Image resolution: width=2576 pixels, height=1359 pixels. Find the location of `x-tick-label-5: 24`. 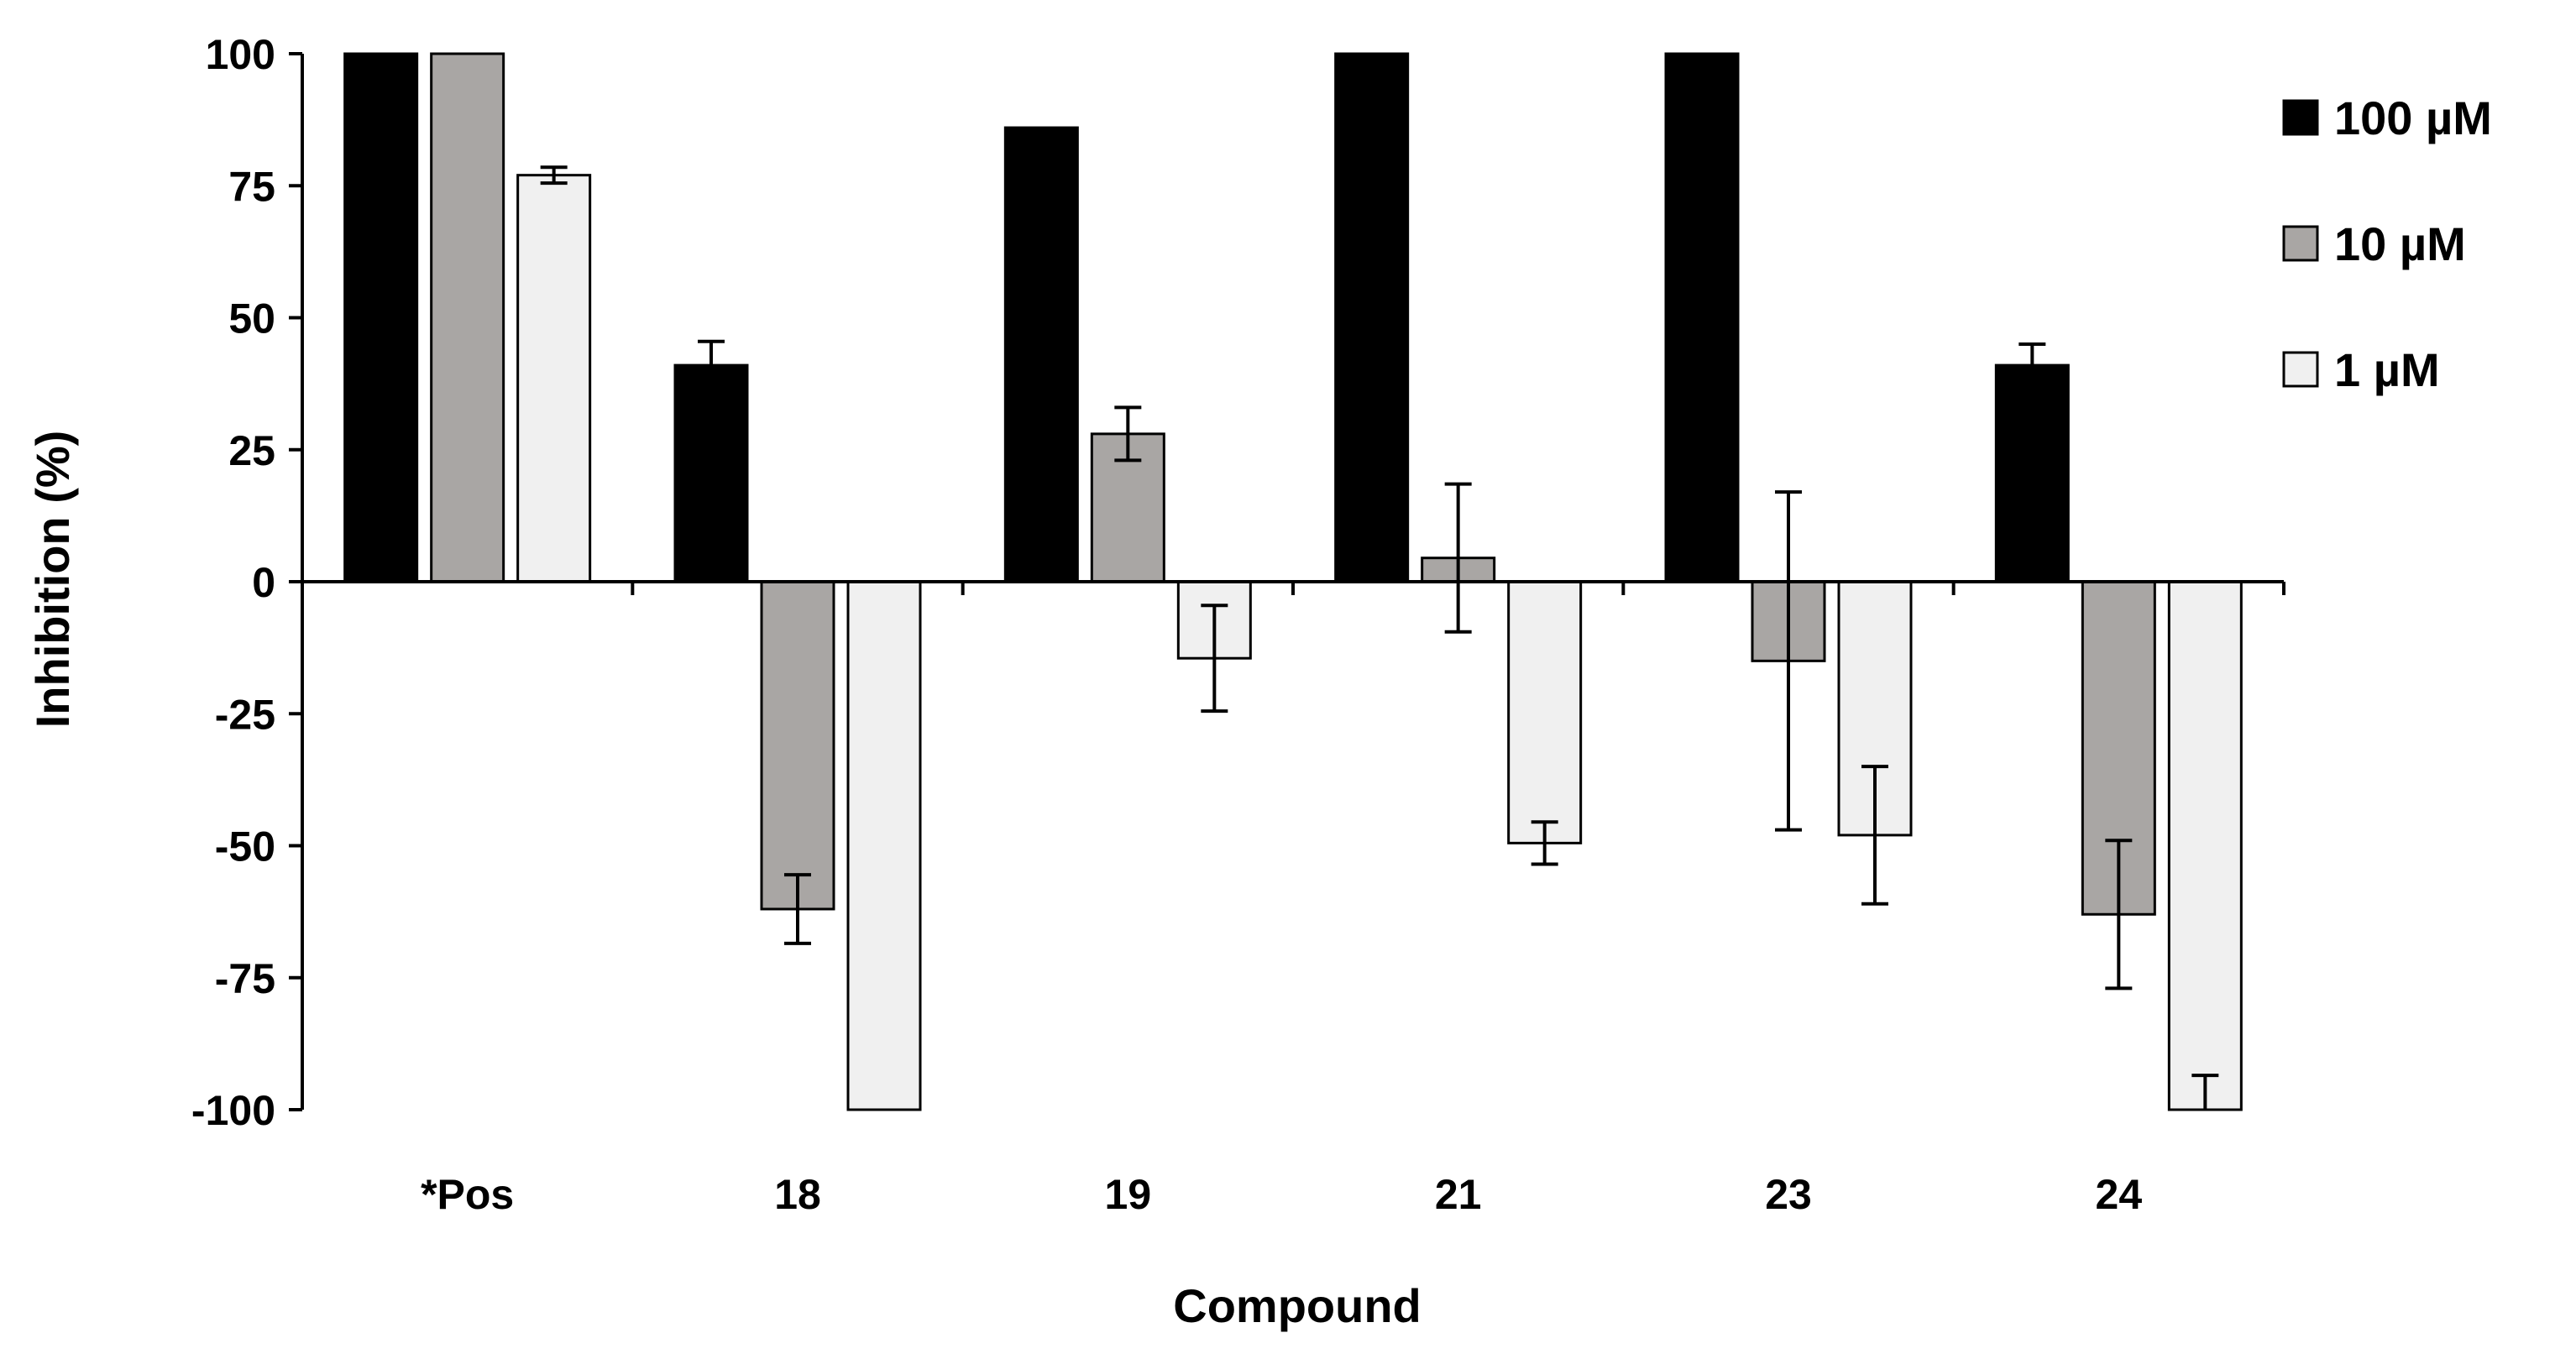

x-tick-label-5: 24 is located at coordinates (2119, 1194).